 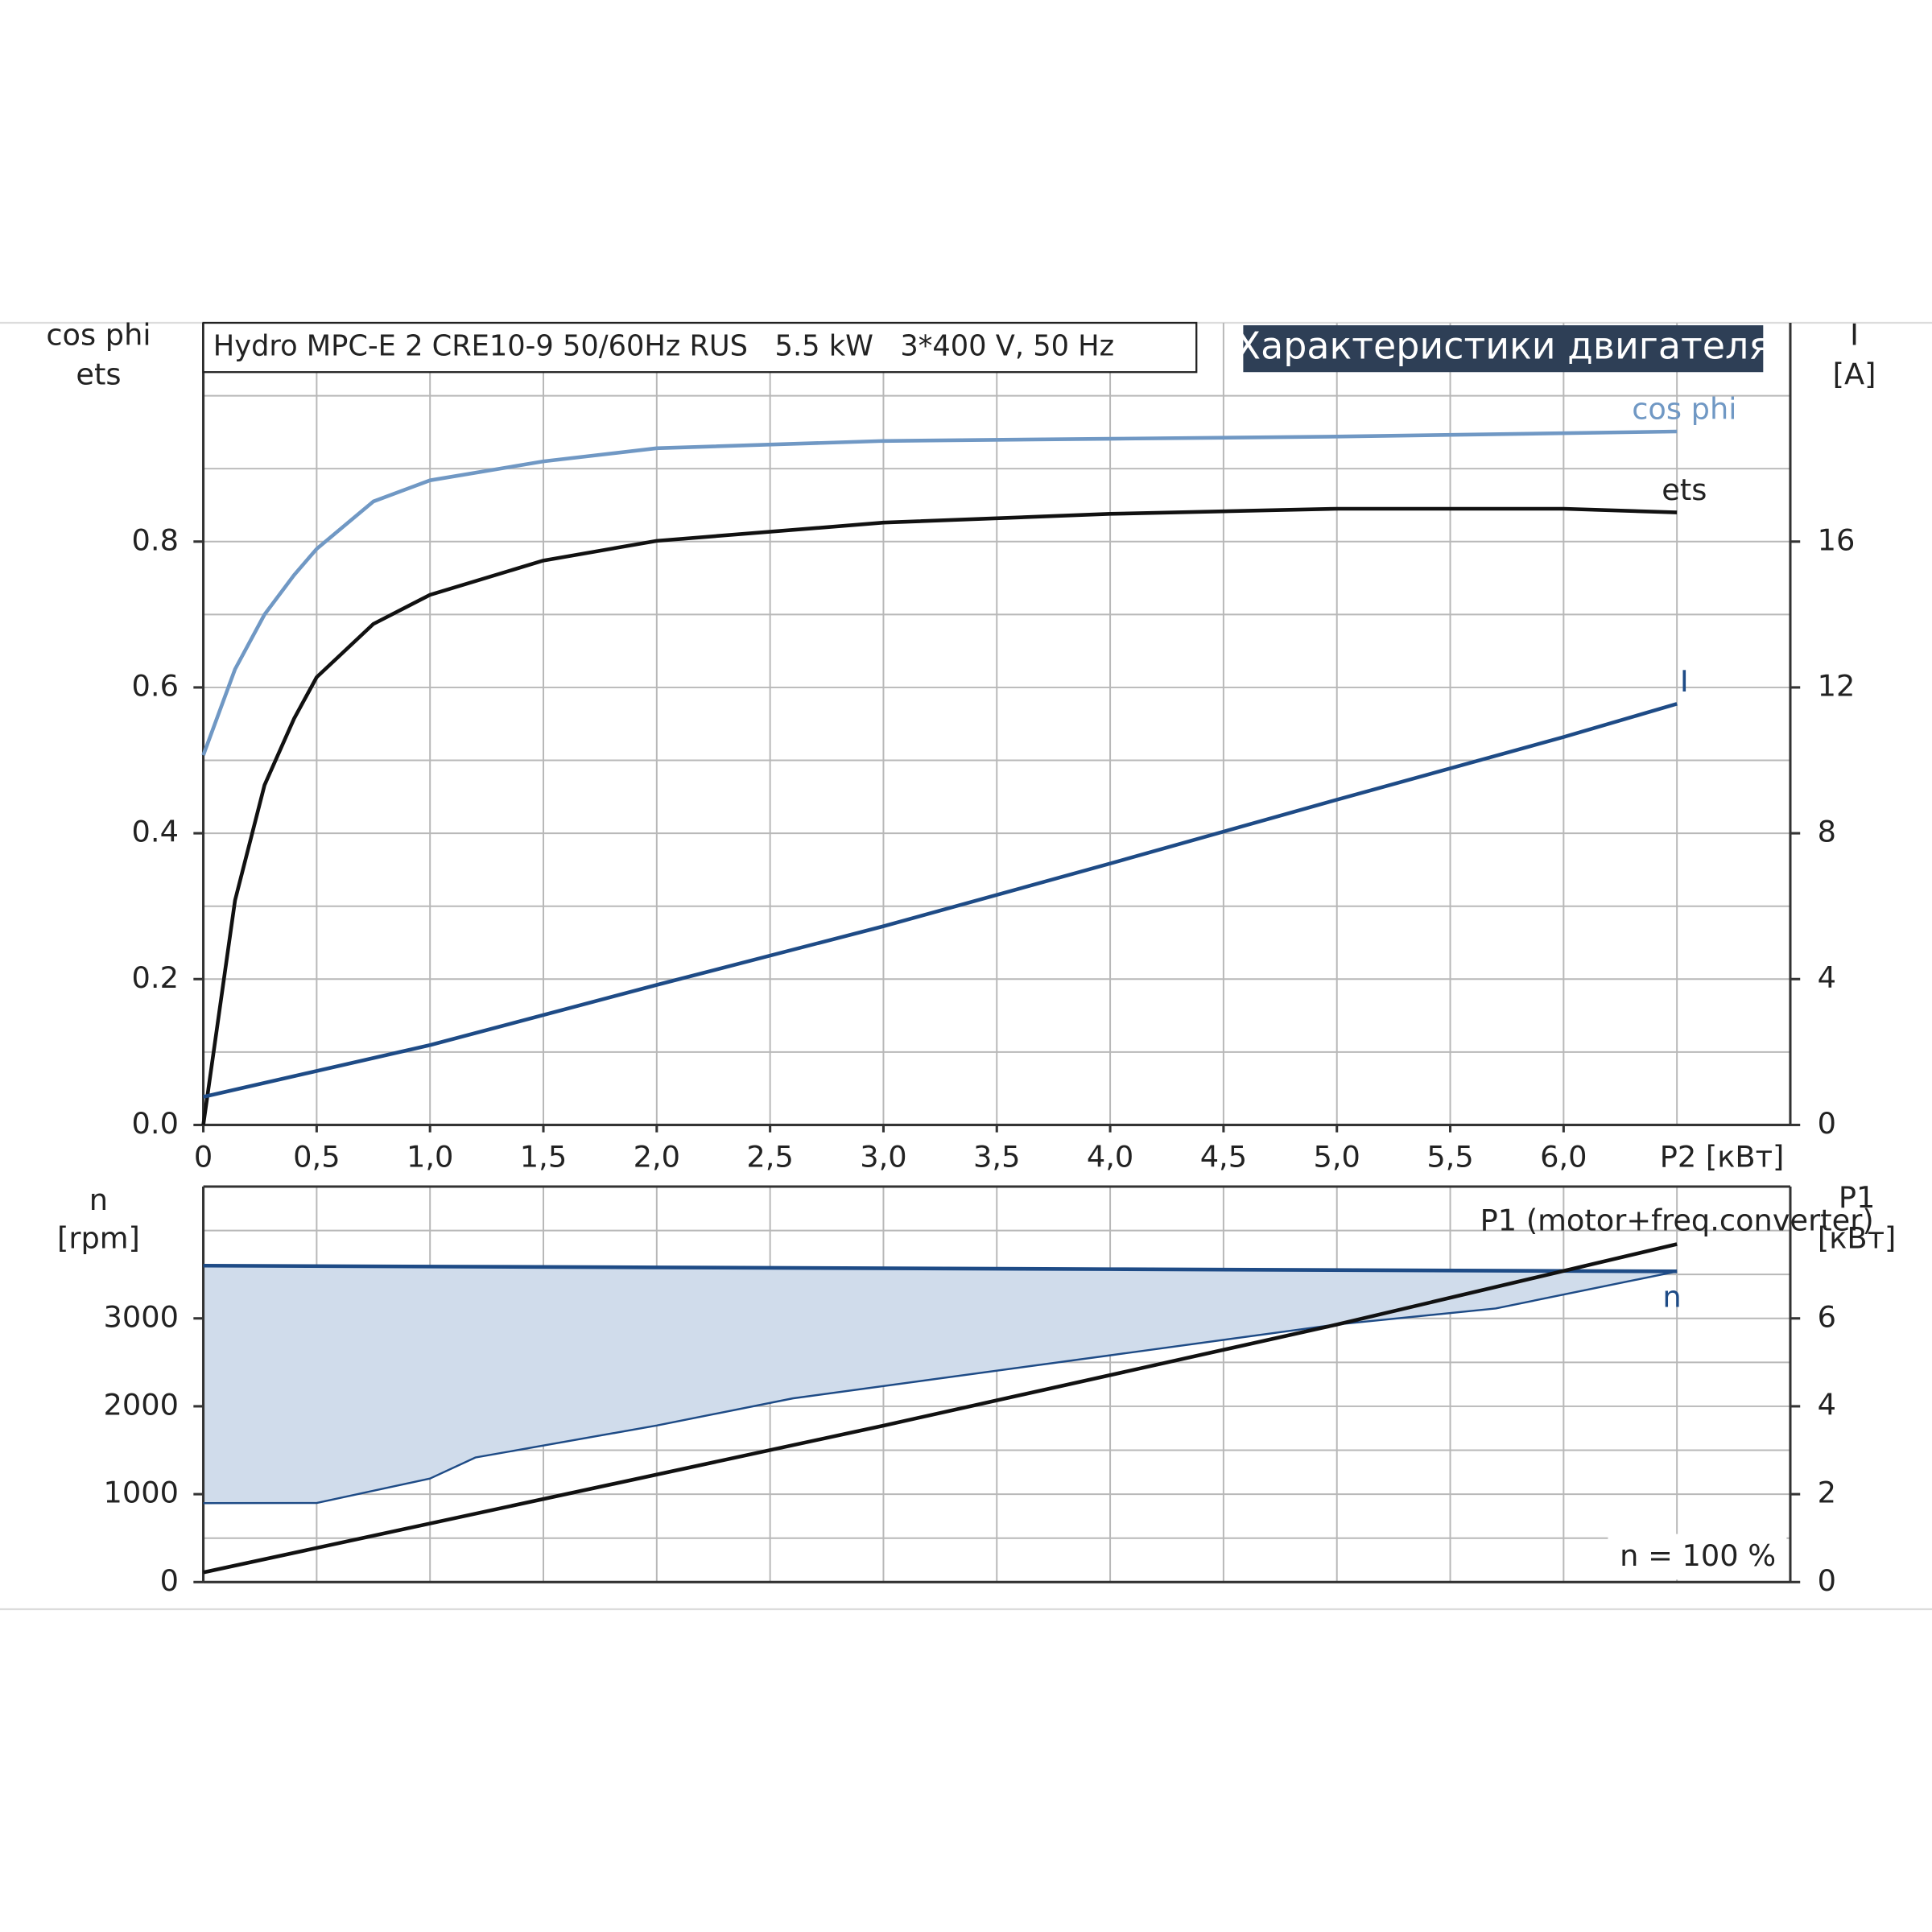 I want to click on x-tick-label: 3,0, so click(x=883, y=1156).